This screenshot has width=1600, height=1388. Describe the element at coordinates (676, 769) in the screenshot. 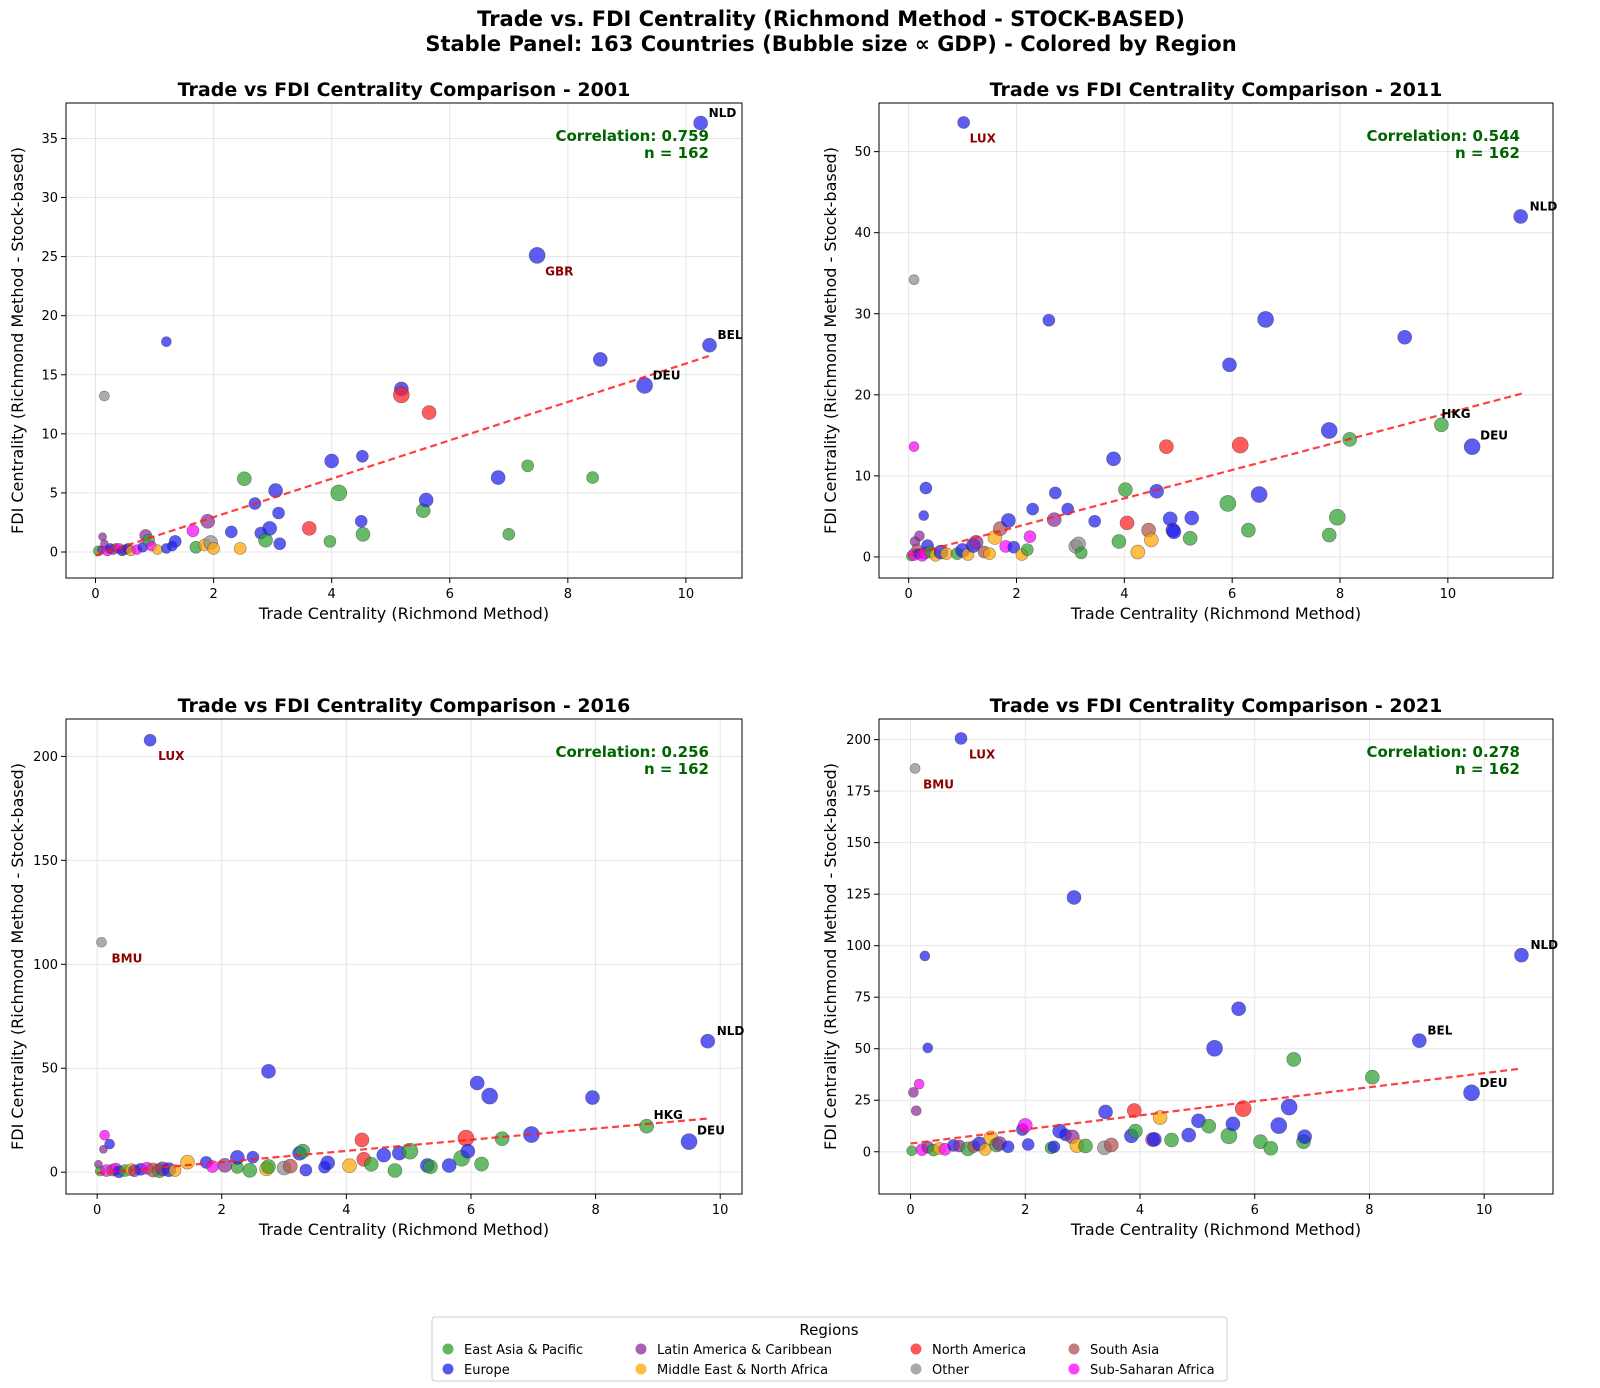

I see `sample-size-text: n = 162` at that location.